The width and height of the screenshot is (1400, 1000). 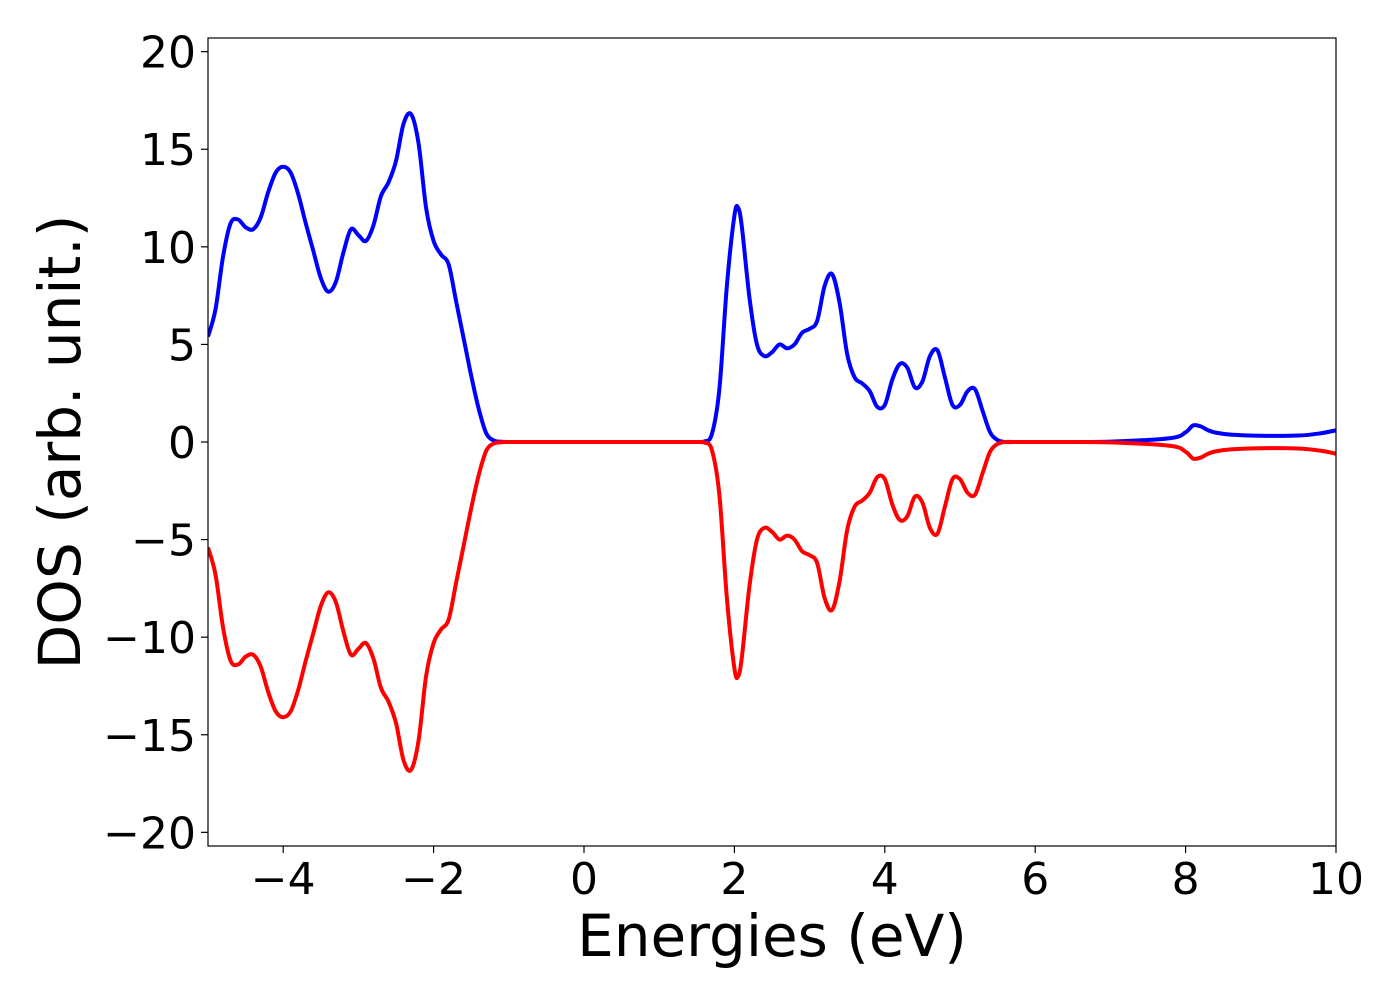 What do you see at coordinates (807, 875) in the screenshot?
I see `x-axis: −4 −2 0 2 4 6 8 10` at bounding box center [807, 875].